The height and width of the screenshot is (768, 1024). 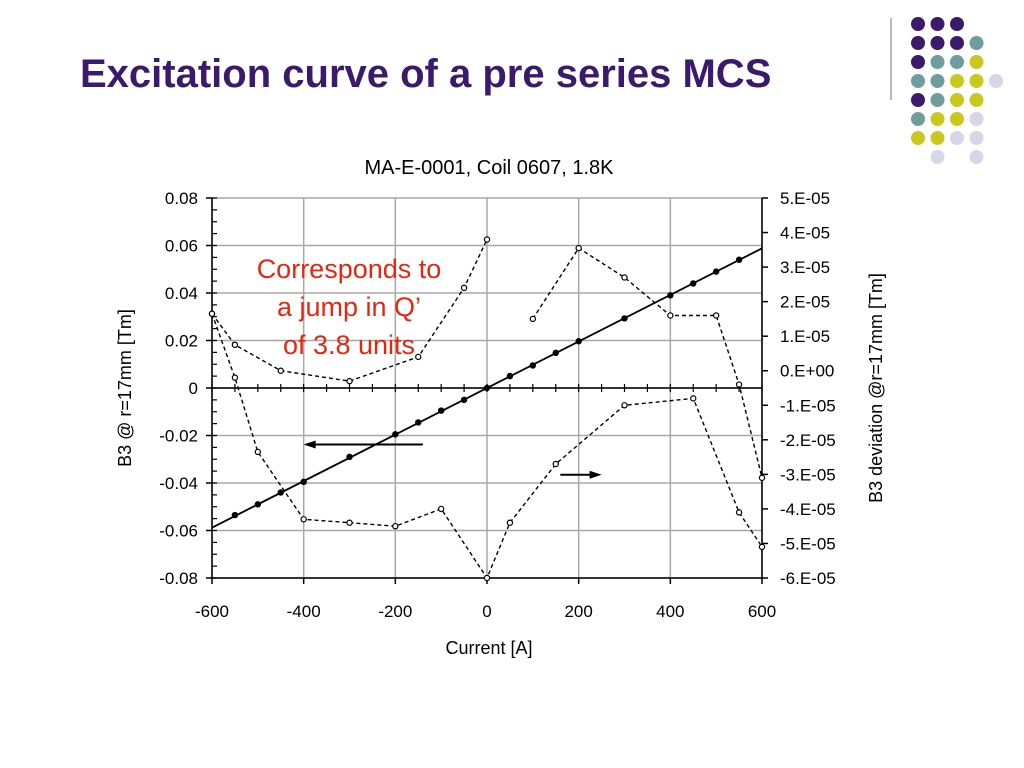 What do you see at coordinates (349, 269) in the screenshot?
I see `callout-line: Corresponds to` at bounding box center [349, 269].